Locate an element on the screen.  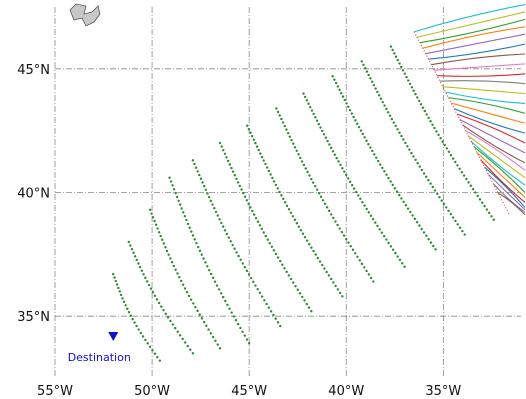
lat-tick-label: 45°N is located at coordinates (33, 70).